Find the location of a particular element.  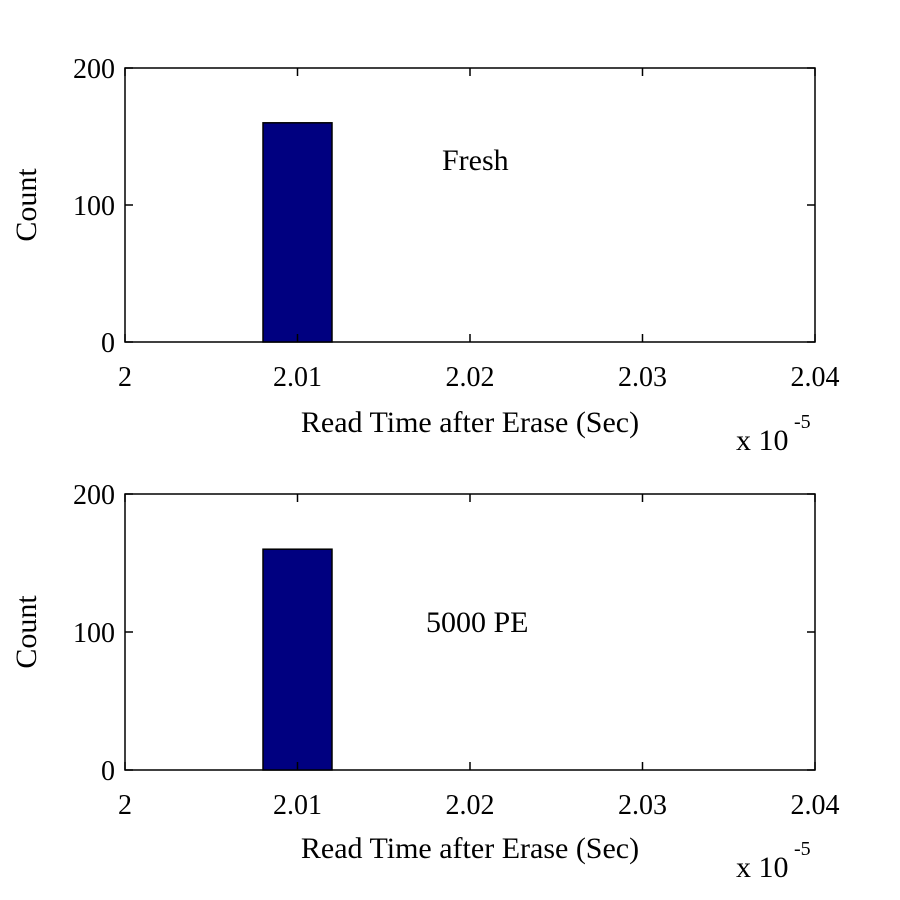

series-annotation: 5000 PE is located at coordinates (477, 622).